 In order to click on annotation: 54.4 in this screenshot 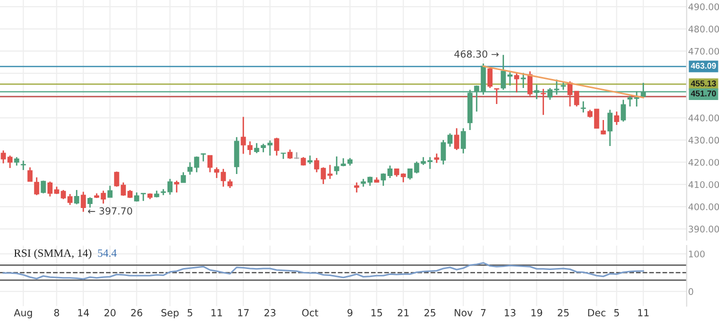, I will do `click(107, 253)`.